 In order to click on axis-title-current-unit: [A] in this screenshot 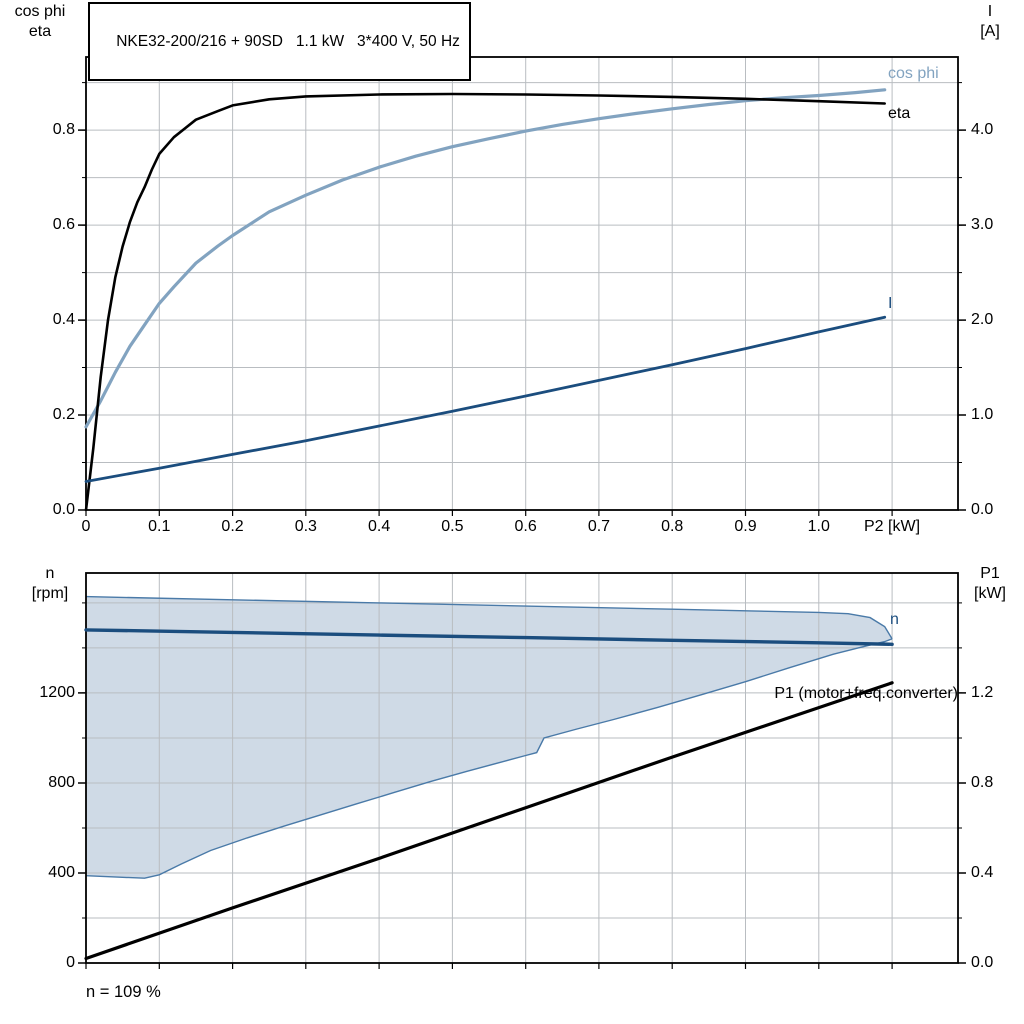, I will do `click(990, 31)`.